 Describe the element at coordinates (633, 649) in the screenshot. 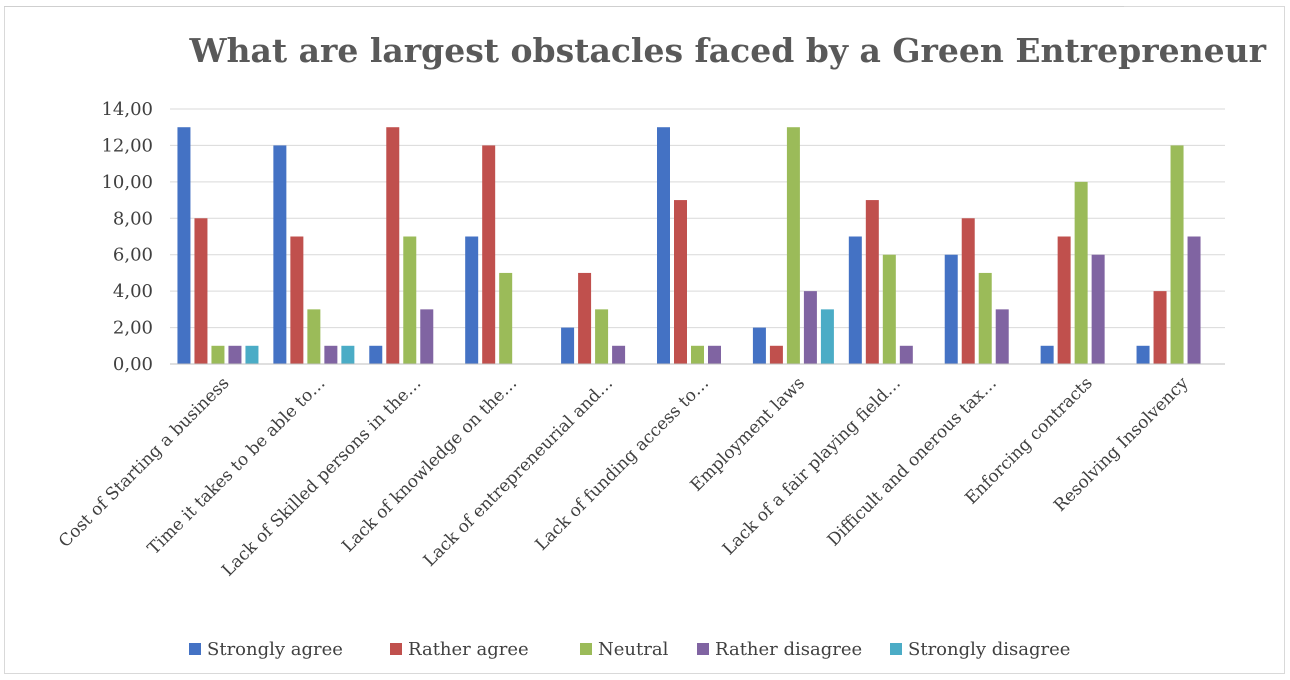

I see `legend-label: Neutral` at that location.